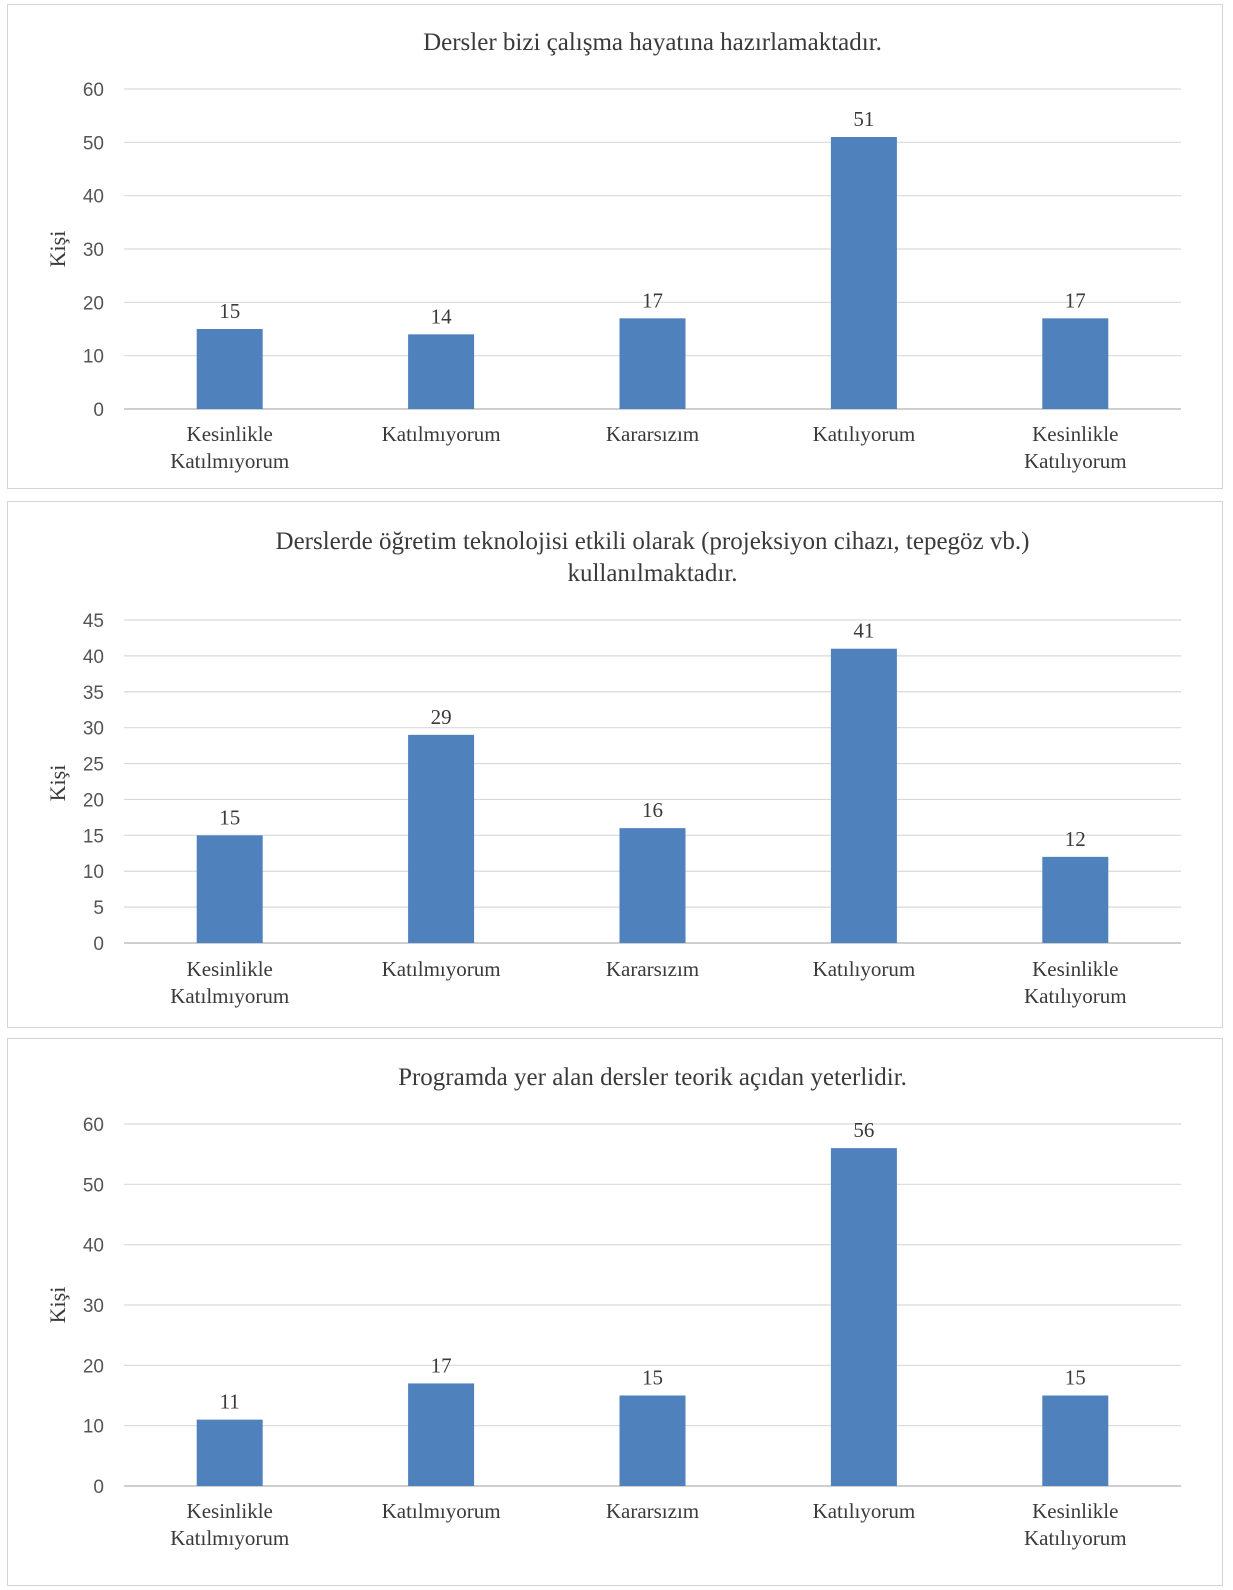 The image size is (1233, 1590). What do you see at coordinates (93, 765) in the screenshot?
I see `y-tick-label: 25` at bounding box center [93, 765].